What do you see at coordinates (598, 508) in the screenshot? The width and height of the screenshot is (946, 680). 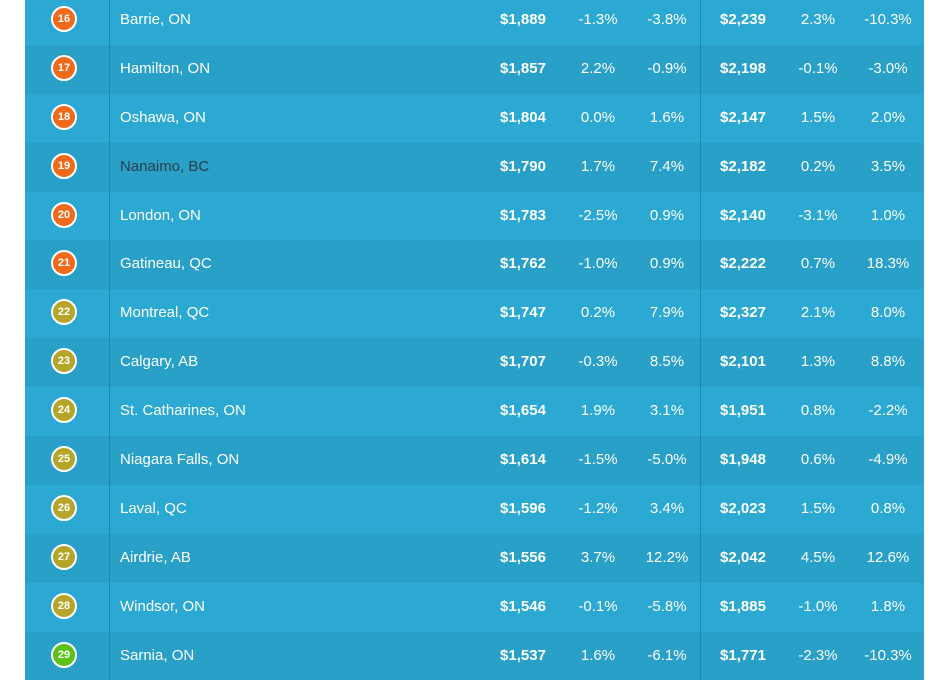 I see `one-bed-monthly-change: -1.2%` at bounding box center [598, 508].